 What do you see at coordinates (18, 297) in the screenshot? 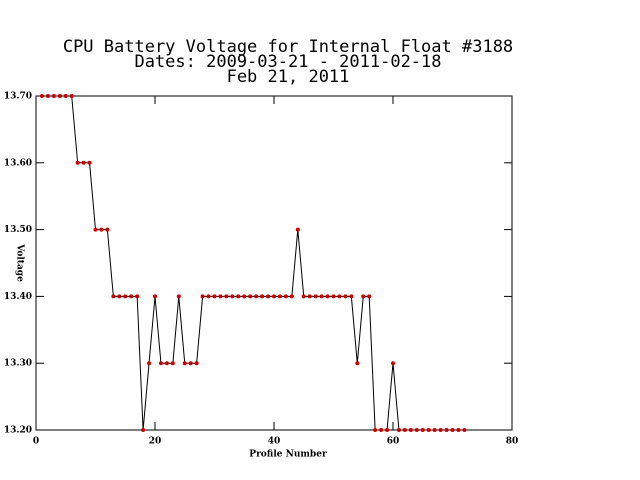
I see `y-tick-label: 13.40` at bounding box center [18, 297].